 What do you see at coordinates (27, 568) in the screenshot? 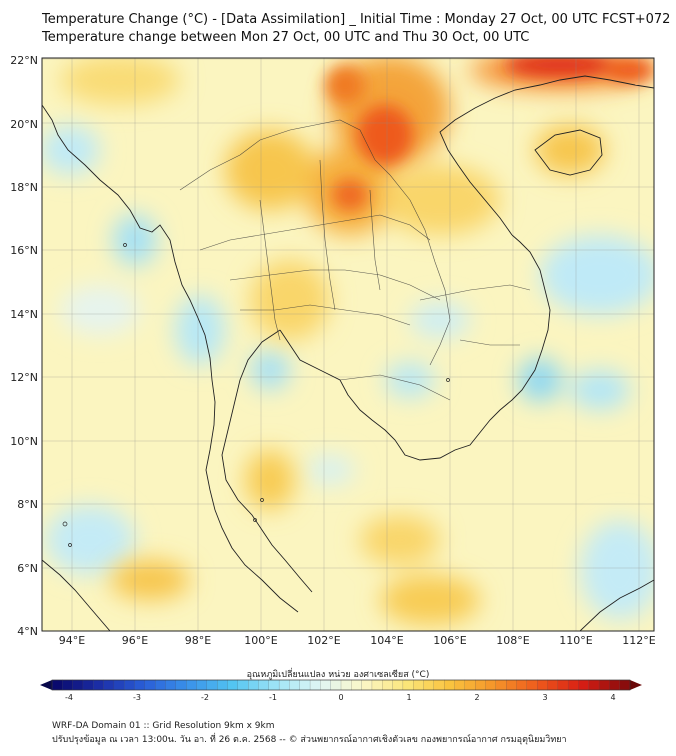
I see `lat-tick-label: 6°N` at bounding box center [27, 568].